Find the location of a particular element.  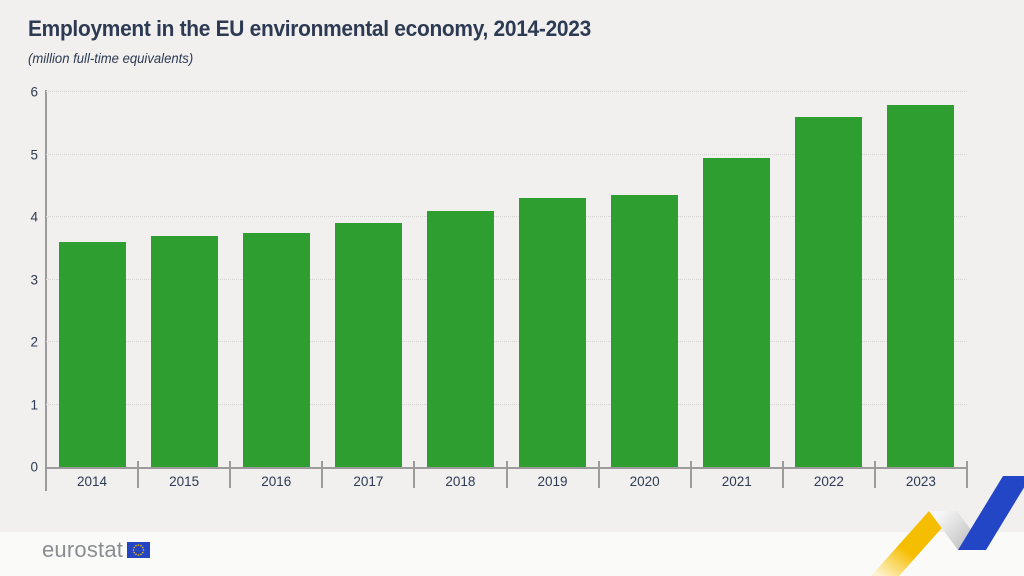

eu-flag-icon is located at coordinates (139, 550).